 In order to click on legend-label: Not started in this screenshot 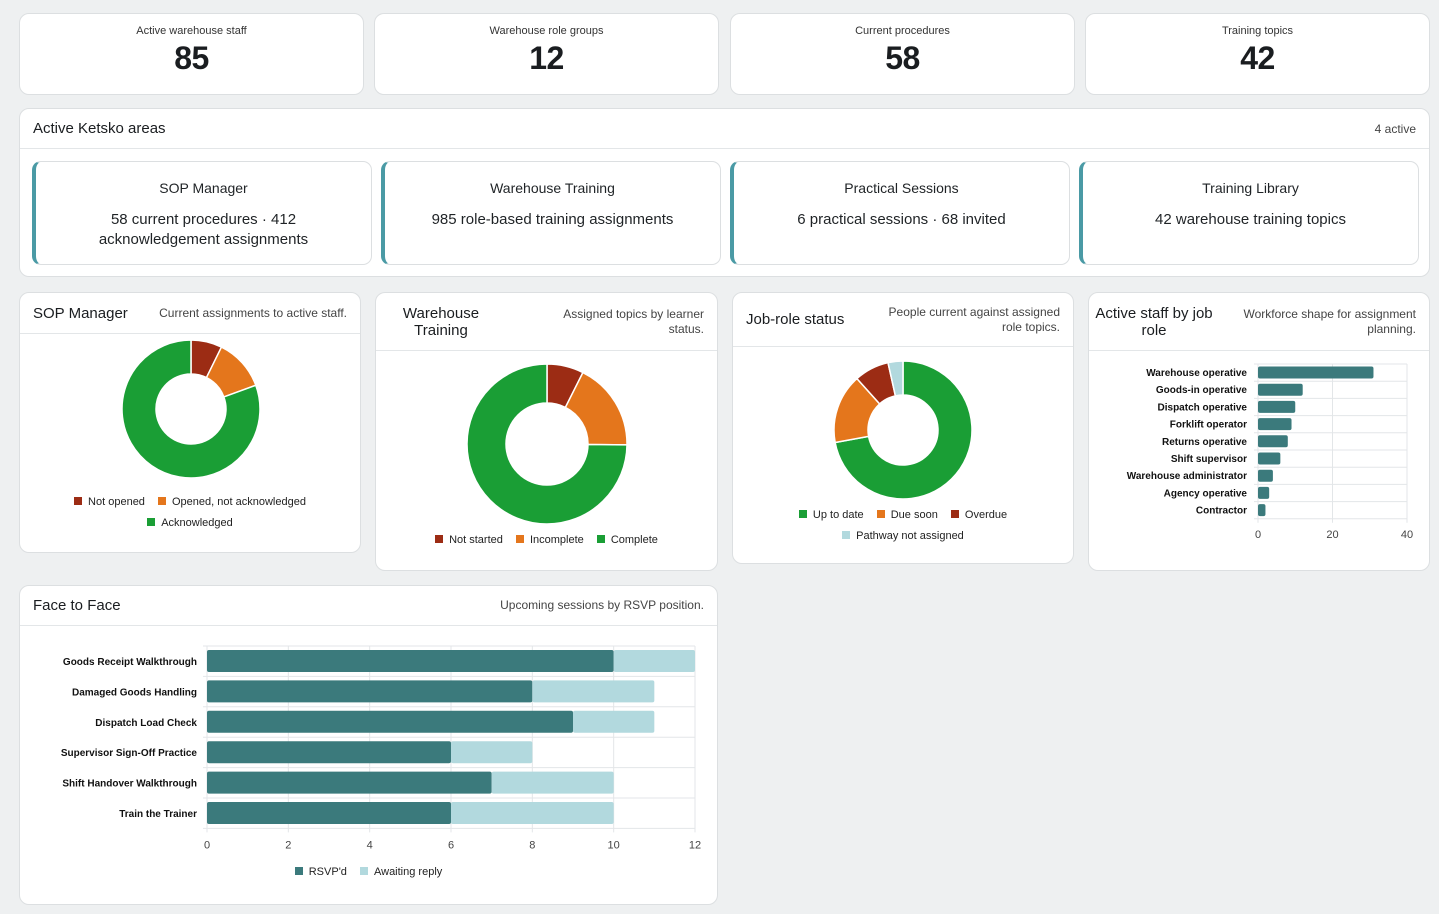, I will do `click(476, 540)`.